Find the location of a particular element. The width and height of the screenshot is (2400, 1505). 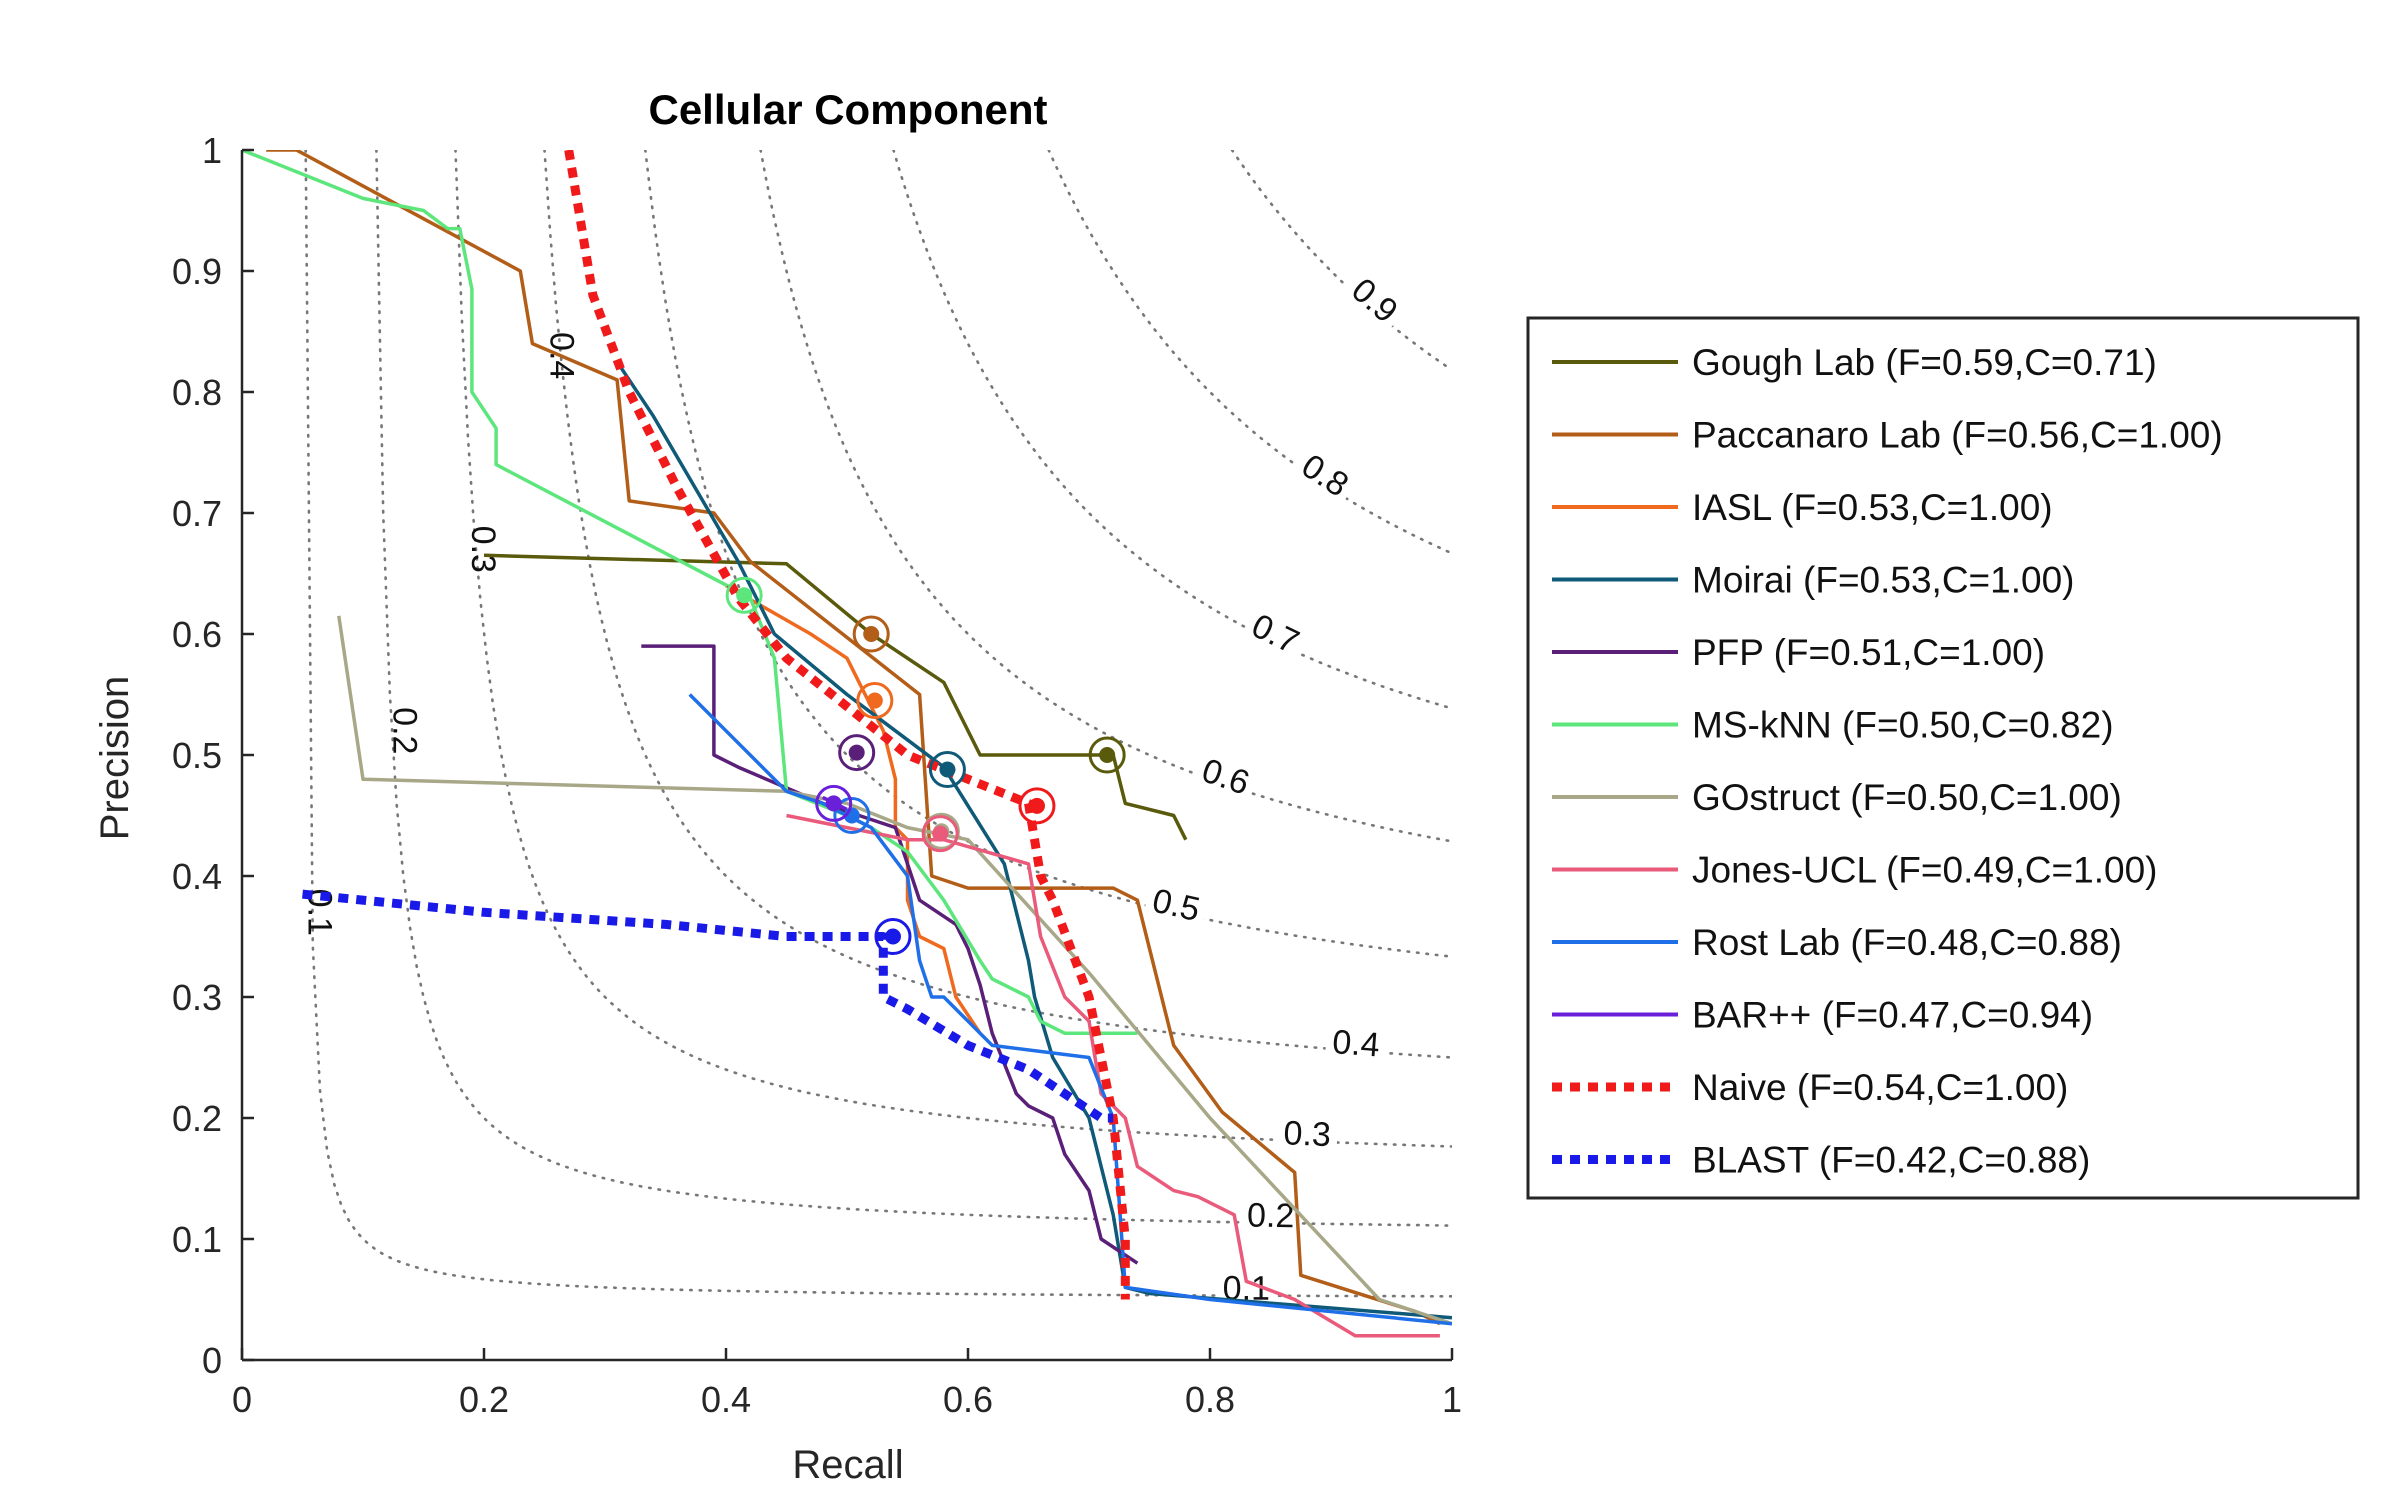

x-tick-label: 0 is located at coordinates (242, 1399).